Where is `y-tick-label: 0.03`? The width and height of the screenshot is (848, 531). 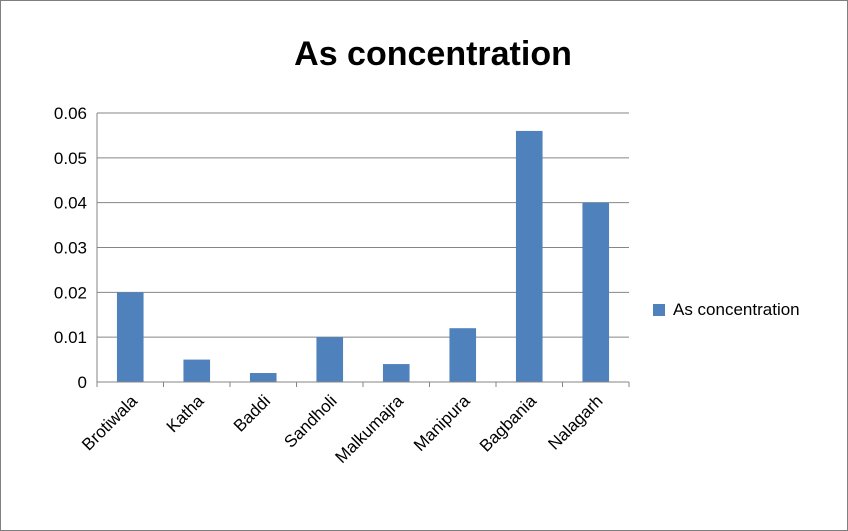 y-tick-label: 0.03 is located at coordinates (70, 248).